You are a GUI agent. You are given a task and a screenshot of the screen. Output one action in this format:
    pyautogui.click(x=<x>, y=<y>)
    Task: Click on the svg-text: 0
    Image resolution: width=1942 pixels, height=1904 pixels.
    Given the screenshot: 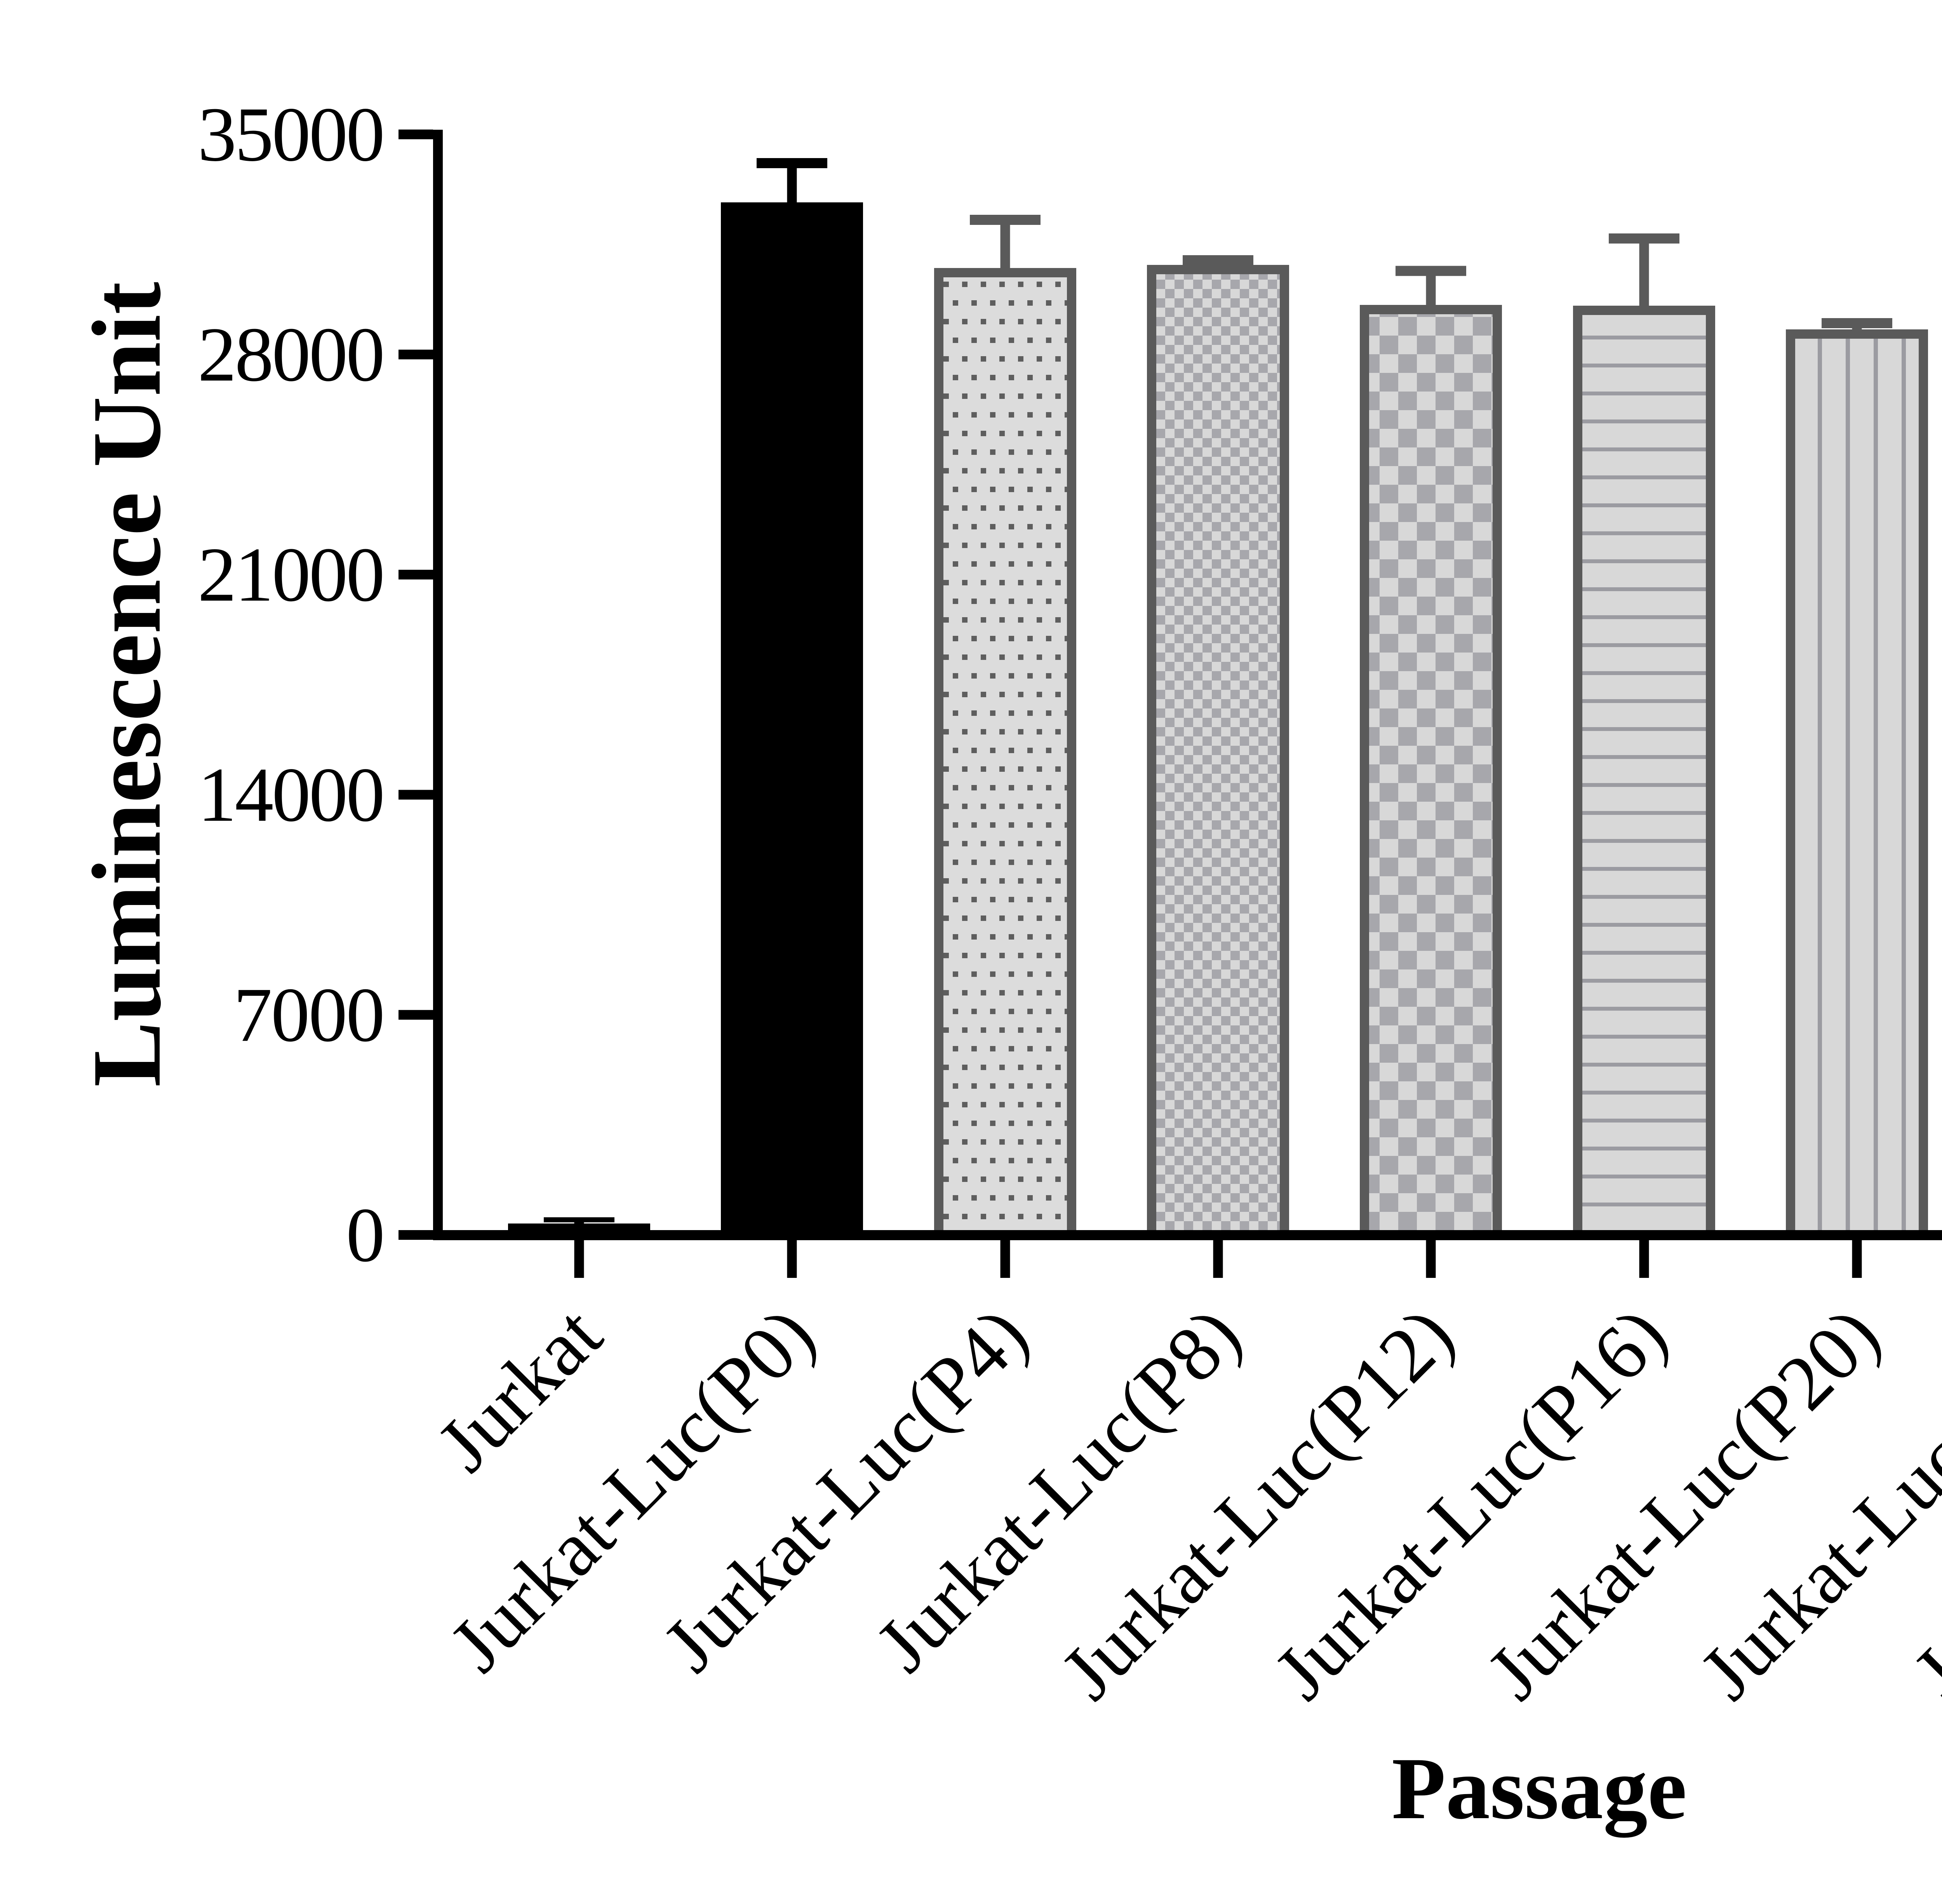 What is the action you would take?
    pyautogui.click(x=365, y=1235)
    